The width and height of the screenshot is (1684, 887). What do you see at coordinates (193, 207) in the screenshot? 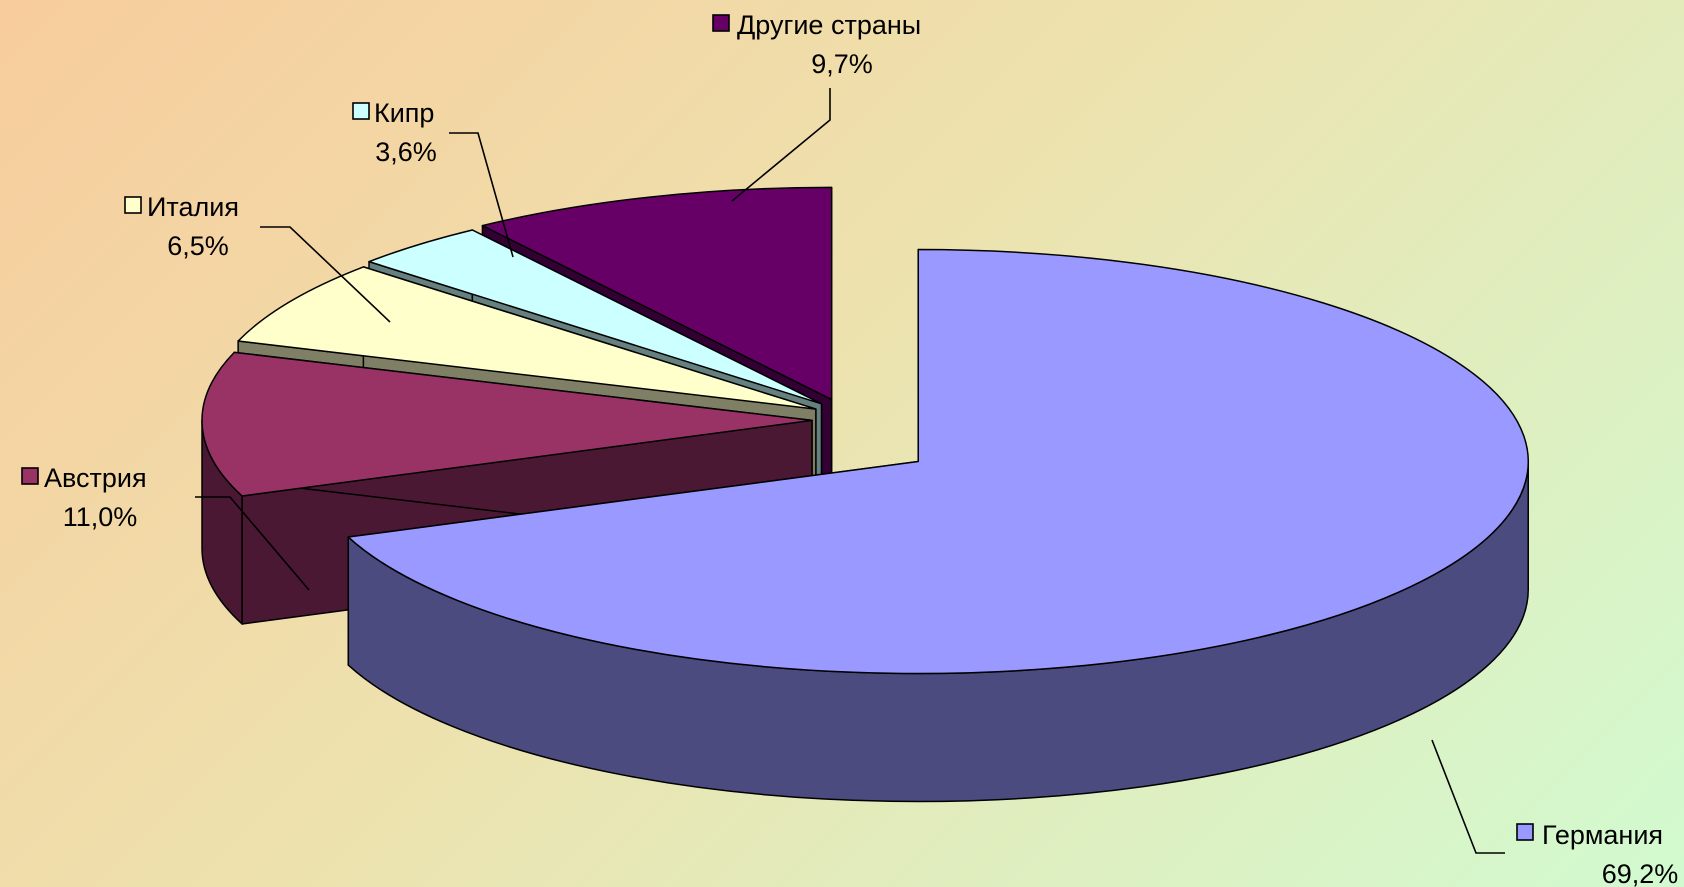
I see `slice-label: Италия` at bounding box center [193, 207].